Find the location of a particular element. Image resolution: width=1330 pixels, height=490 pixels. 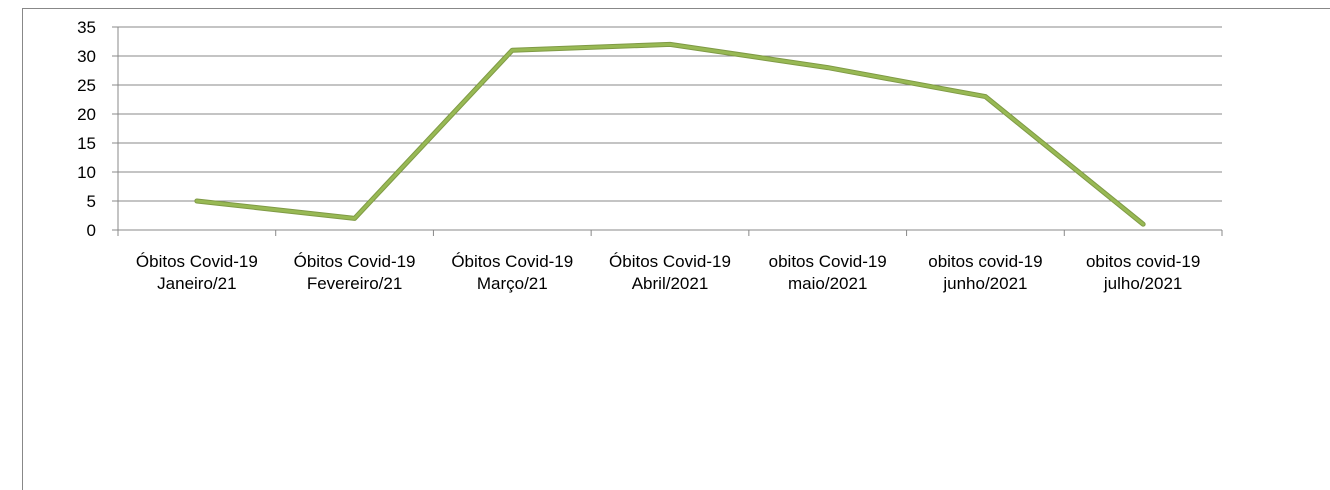

y-tick-label: 20 is located at coordinates (86, 114).